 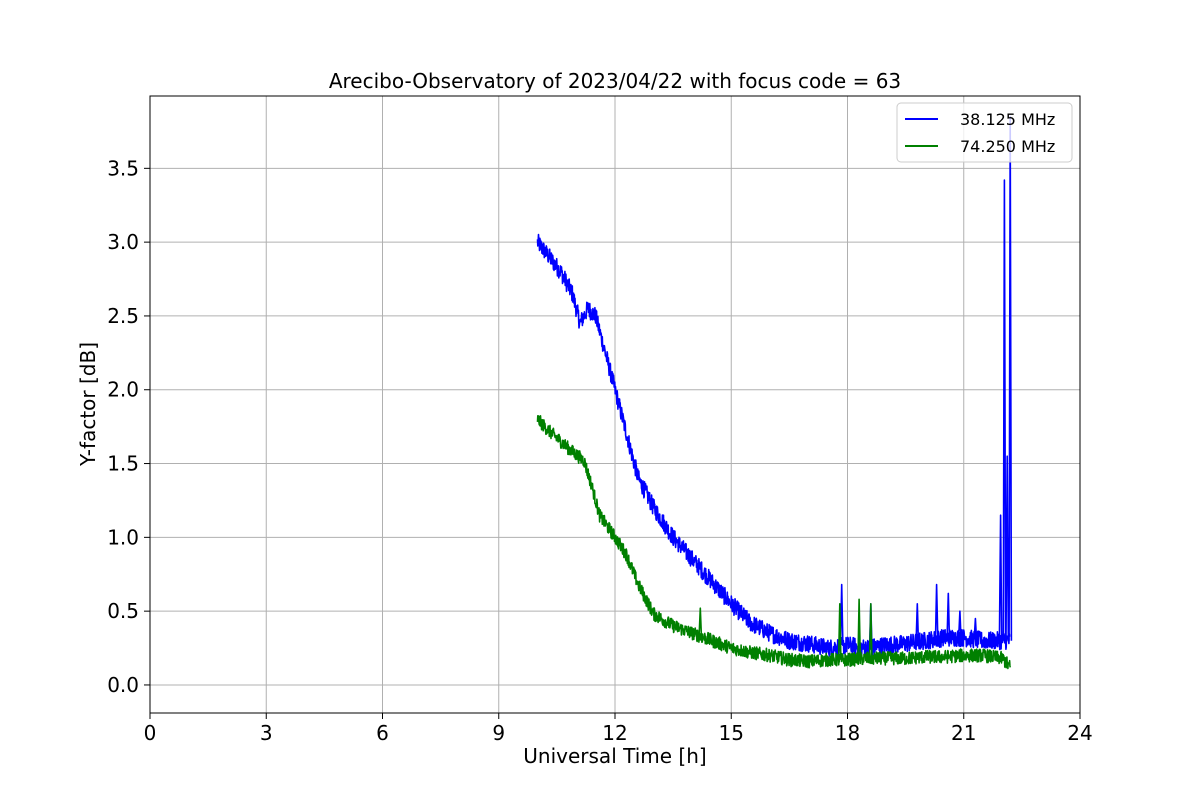 What do you see at coordinates (963, 733) in the screenshot?
I see `x-tick-label: 21` at bounding box center [963, 733].